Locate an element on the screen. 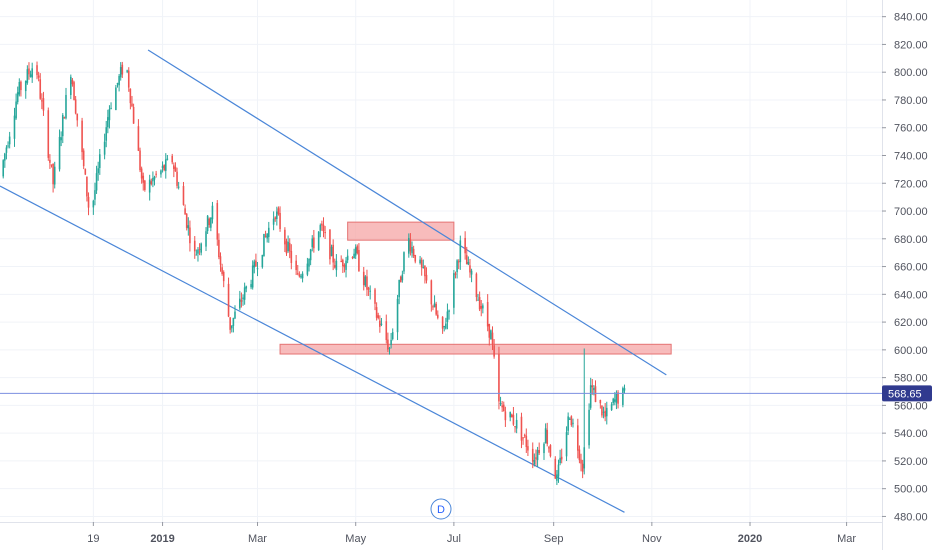  price-tick-label: 480.00 is located at coordinates (911, 517).